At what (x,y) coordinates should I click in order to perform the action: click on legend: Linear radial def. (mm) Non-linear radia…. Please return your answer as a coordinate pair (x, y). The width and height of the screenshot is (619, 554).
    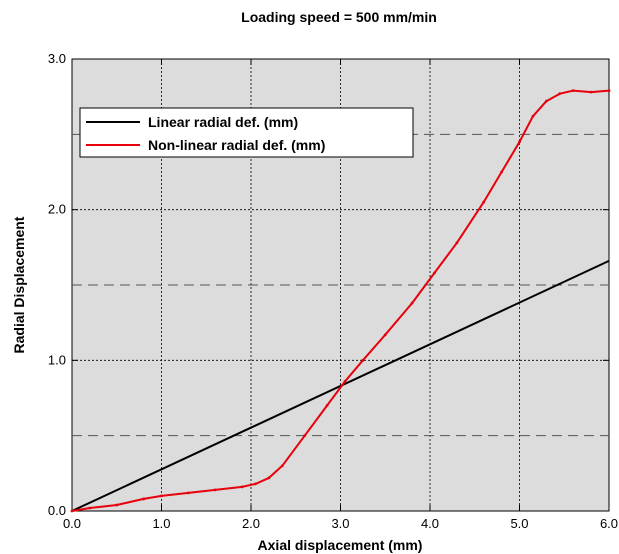
    Looking at the image, I should click on (246, 132).